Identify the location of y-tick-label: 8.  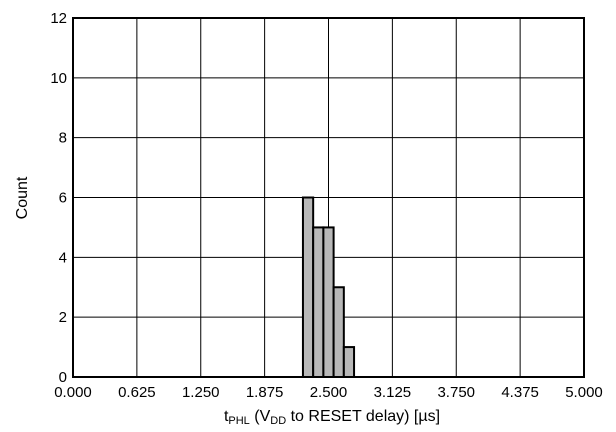
(63, 138).